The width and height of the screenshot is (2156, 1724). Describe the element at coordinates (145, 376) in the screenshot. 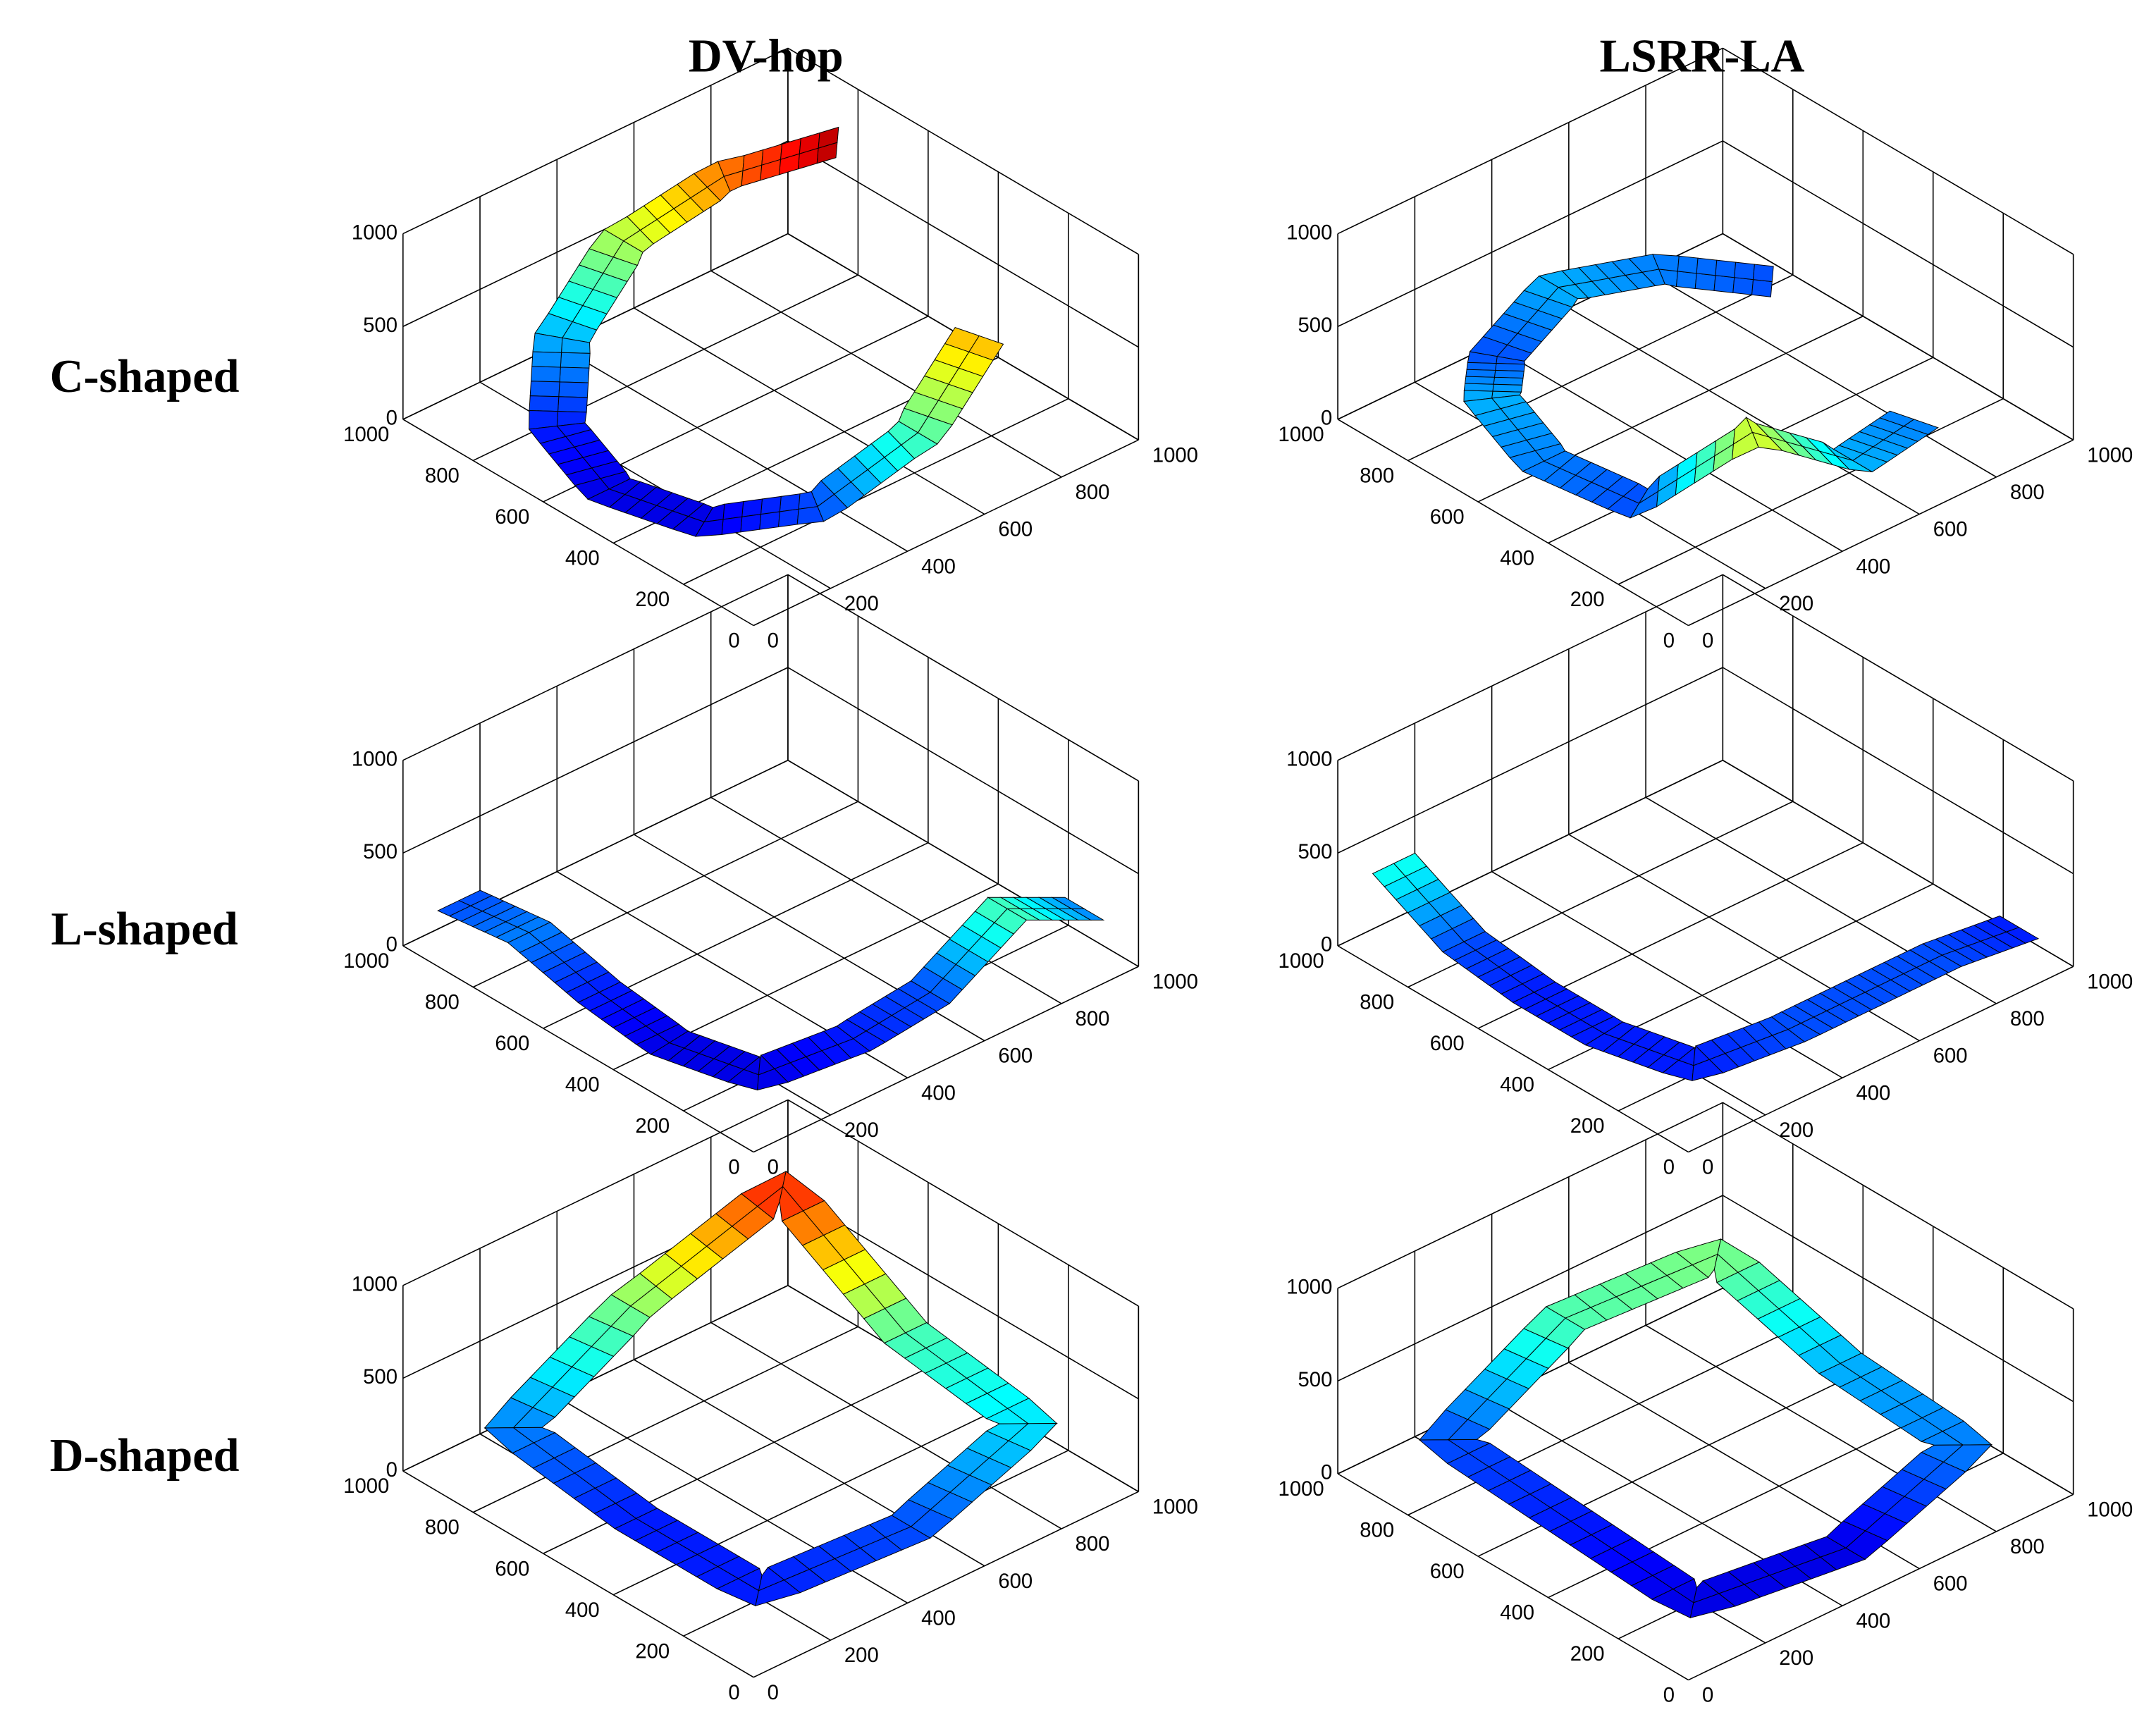

I see `row-label: C-shaped` at that location.